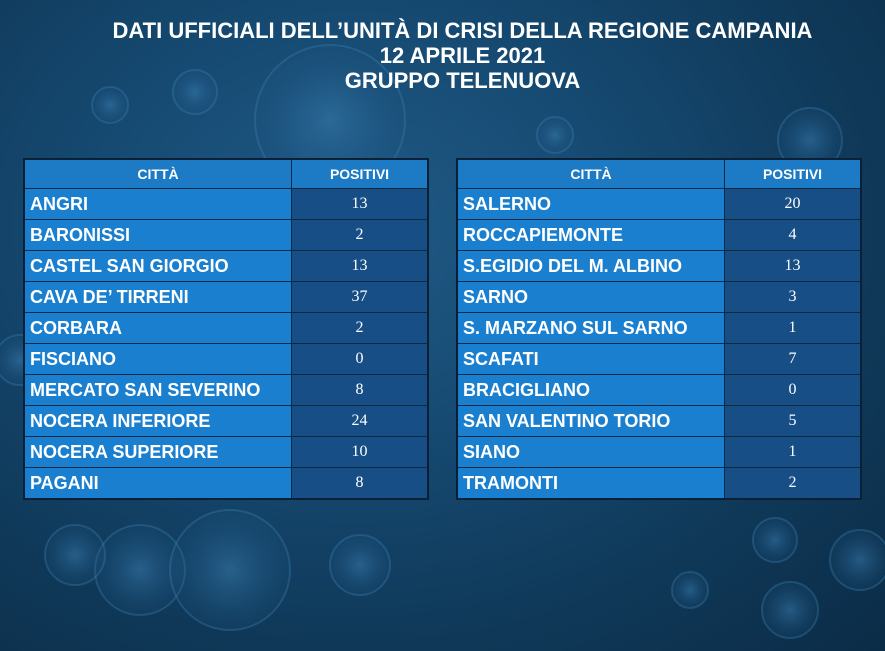 The image size is (885, 651). I want to click on city-name: ROCCAPIEMONTE, so click(590, 235).